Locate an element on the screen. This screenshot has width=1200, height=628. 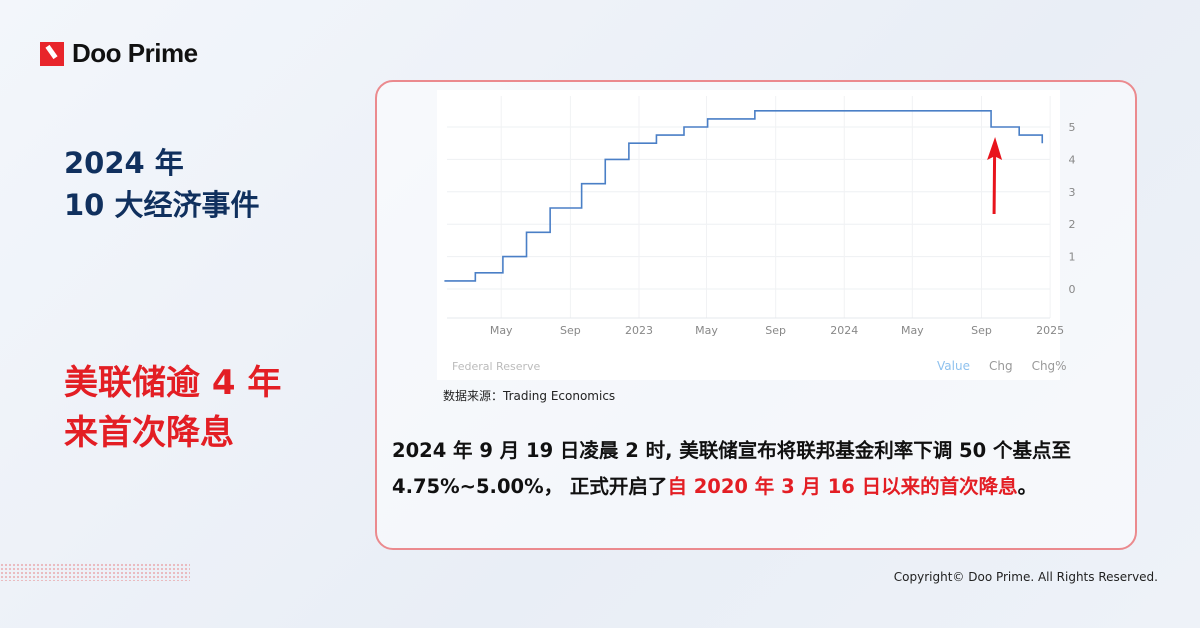
y-tick-label: 0 is located at coordinates (1072, 289).